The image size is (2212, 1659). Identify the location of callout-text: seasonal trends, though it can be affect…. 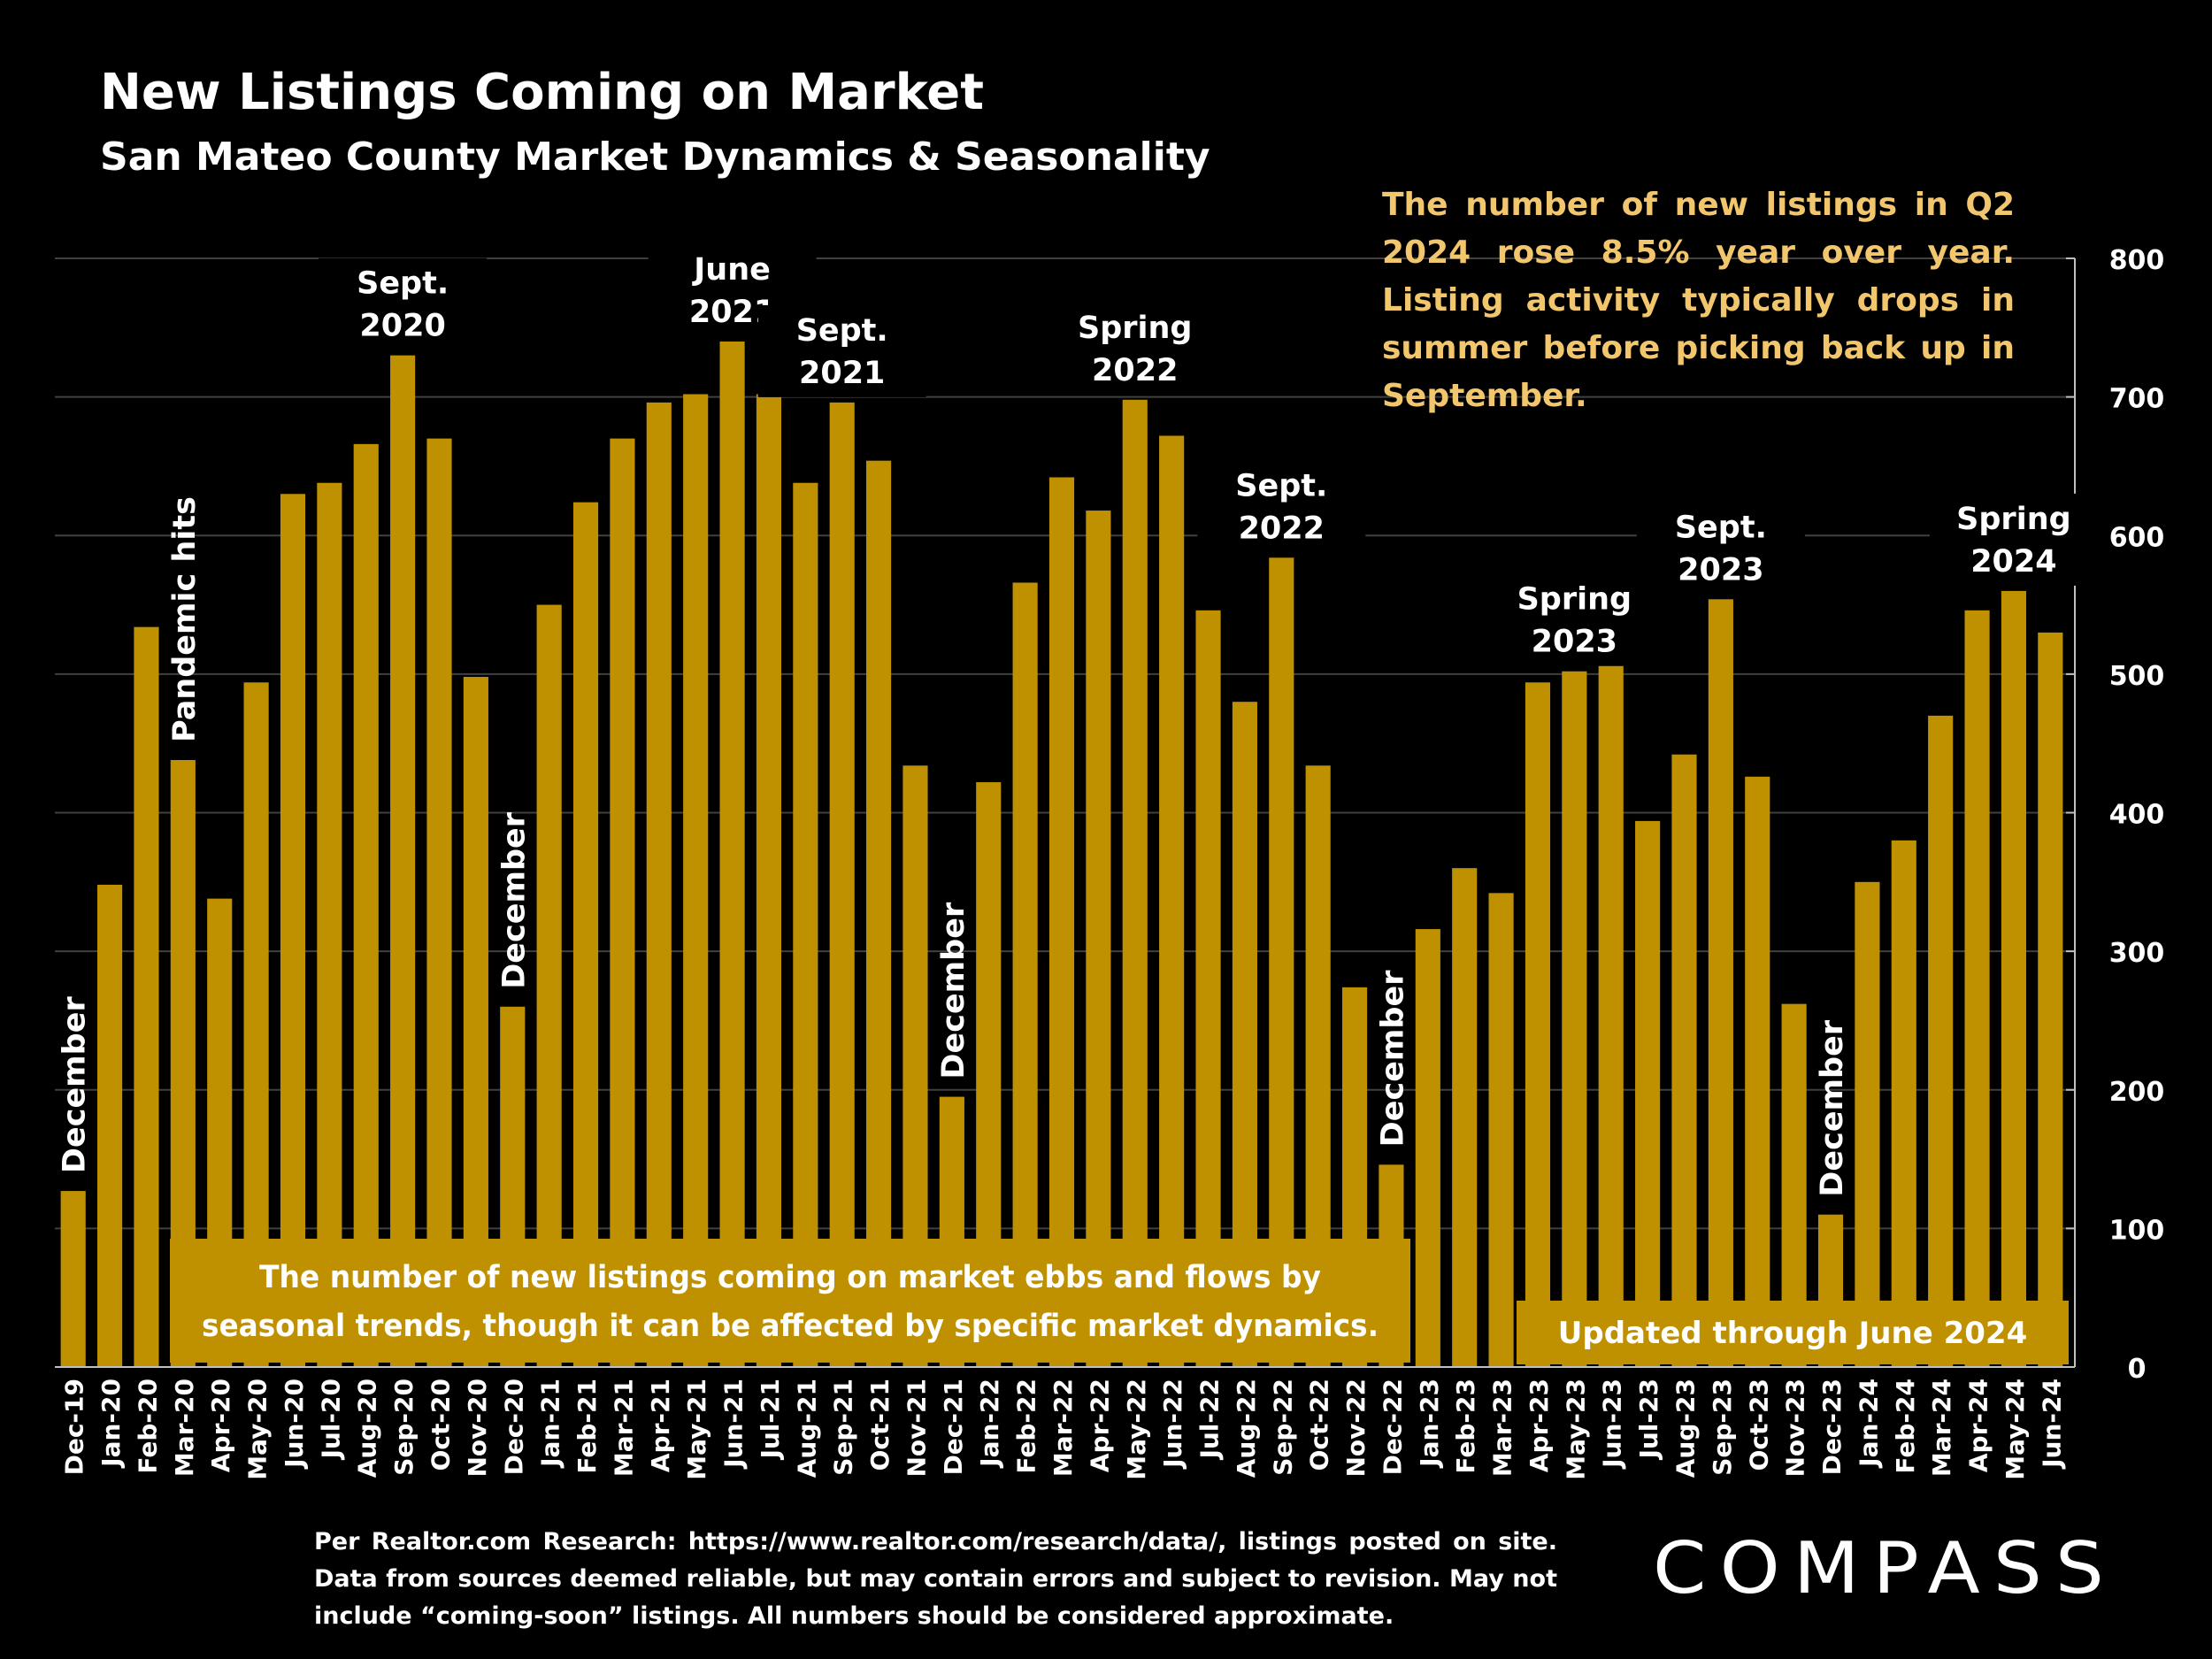
(790, 1326).